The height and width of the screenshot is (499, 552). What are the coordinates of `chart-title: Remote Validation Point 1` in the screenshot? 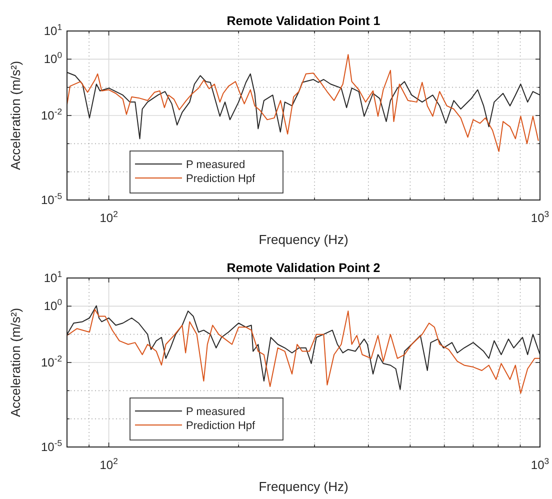 It's located at (303, 21).